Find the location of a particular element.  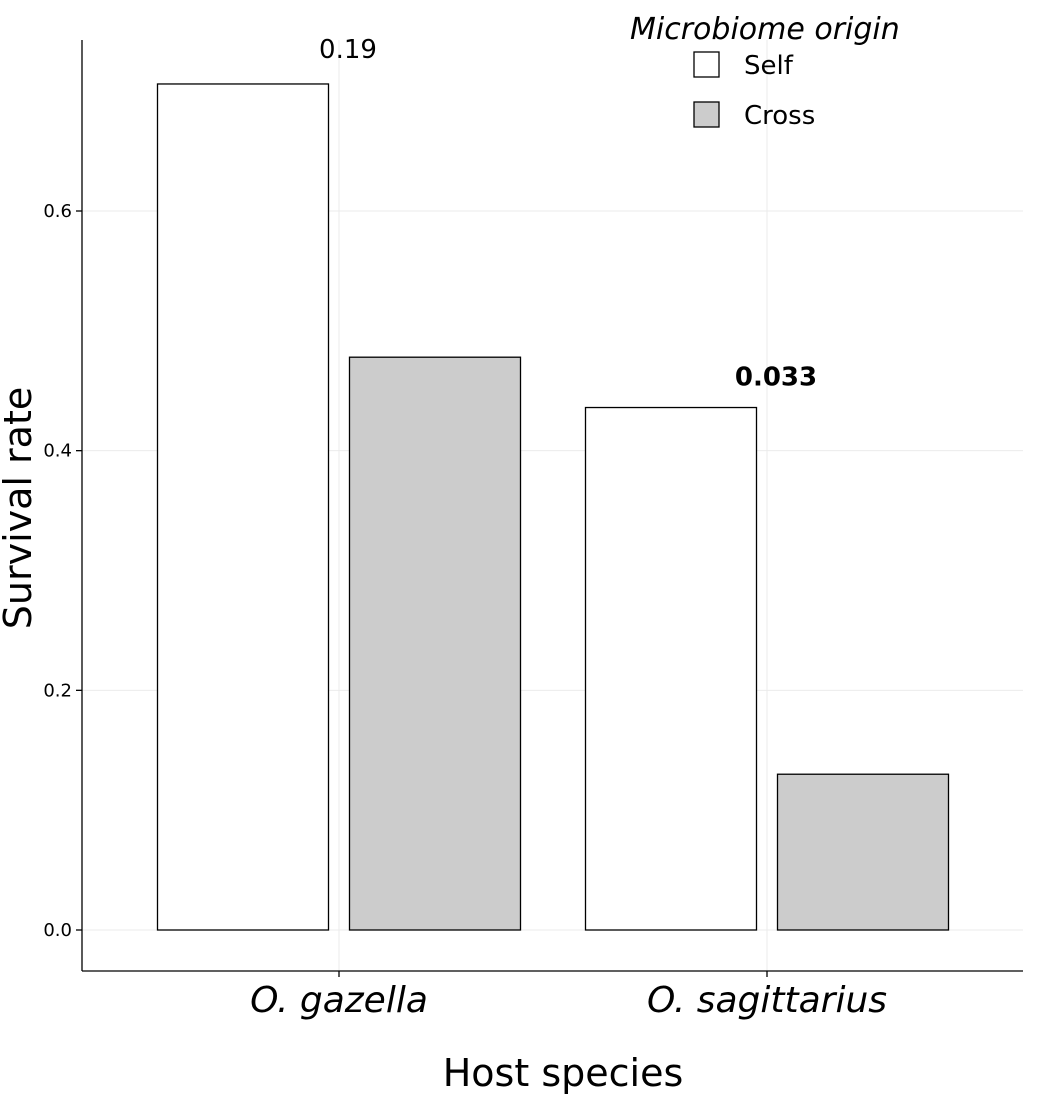

x-axis-title: Host species is located at coordinates (563, 1072).